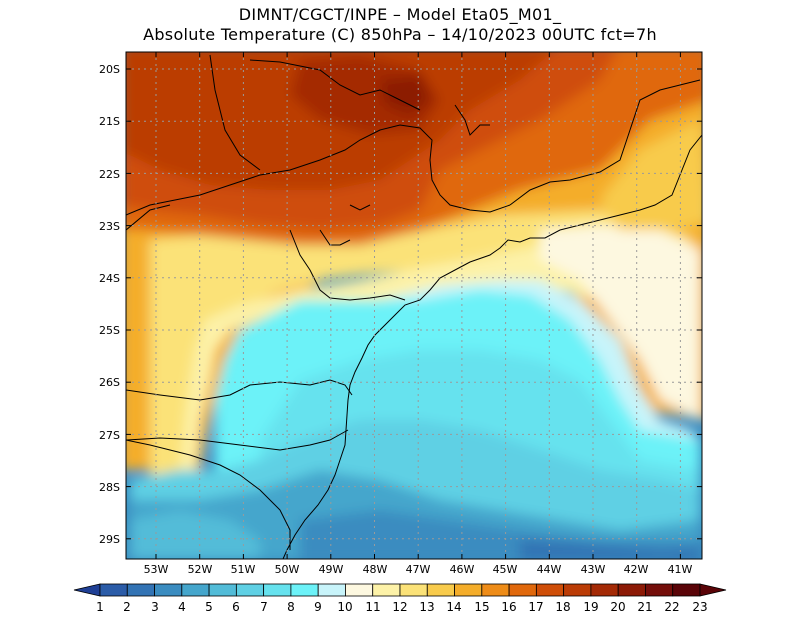  I want to click on colorbar-label: 6, so click(236, 607).